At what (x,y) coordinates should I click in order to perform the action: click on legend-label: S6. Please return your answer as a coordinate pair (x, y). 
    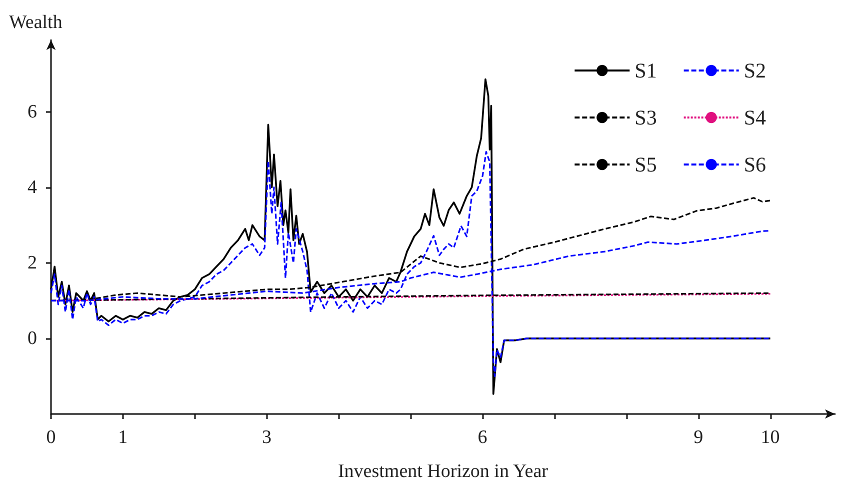
    Looking at the image, I should click on (755, 164).